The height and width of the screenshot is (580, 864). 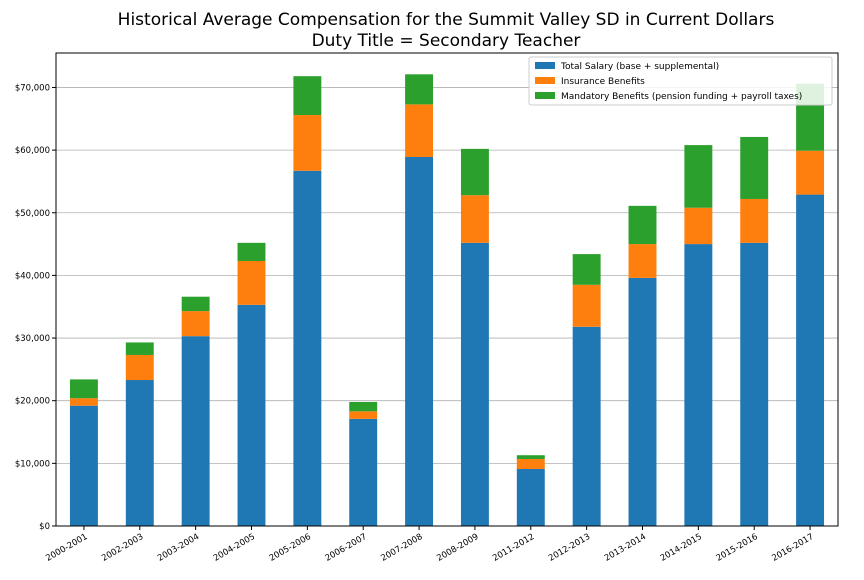 I want to click on legend-label: Insurance Benefits, so click(x=603, y=82).